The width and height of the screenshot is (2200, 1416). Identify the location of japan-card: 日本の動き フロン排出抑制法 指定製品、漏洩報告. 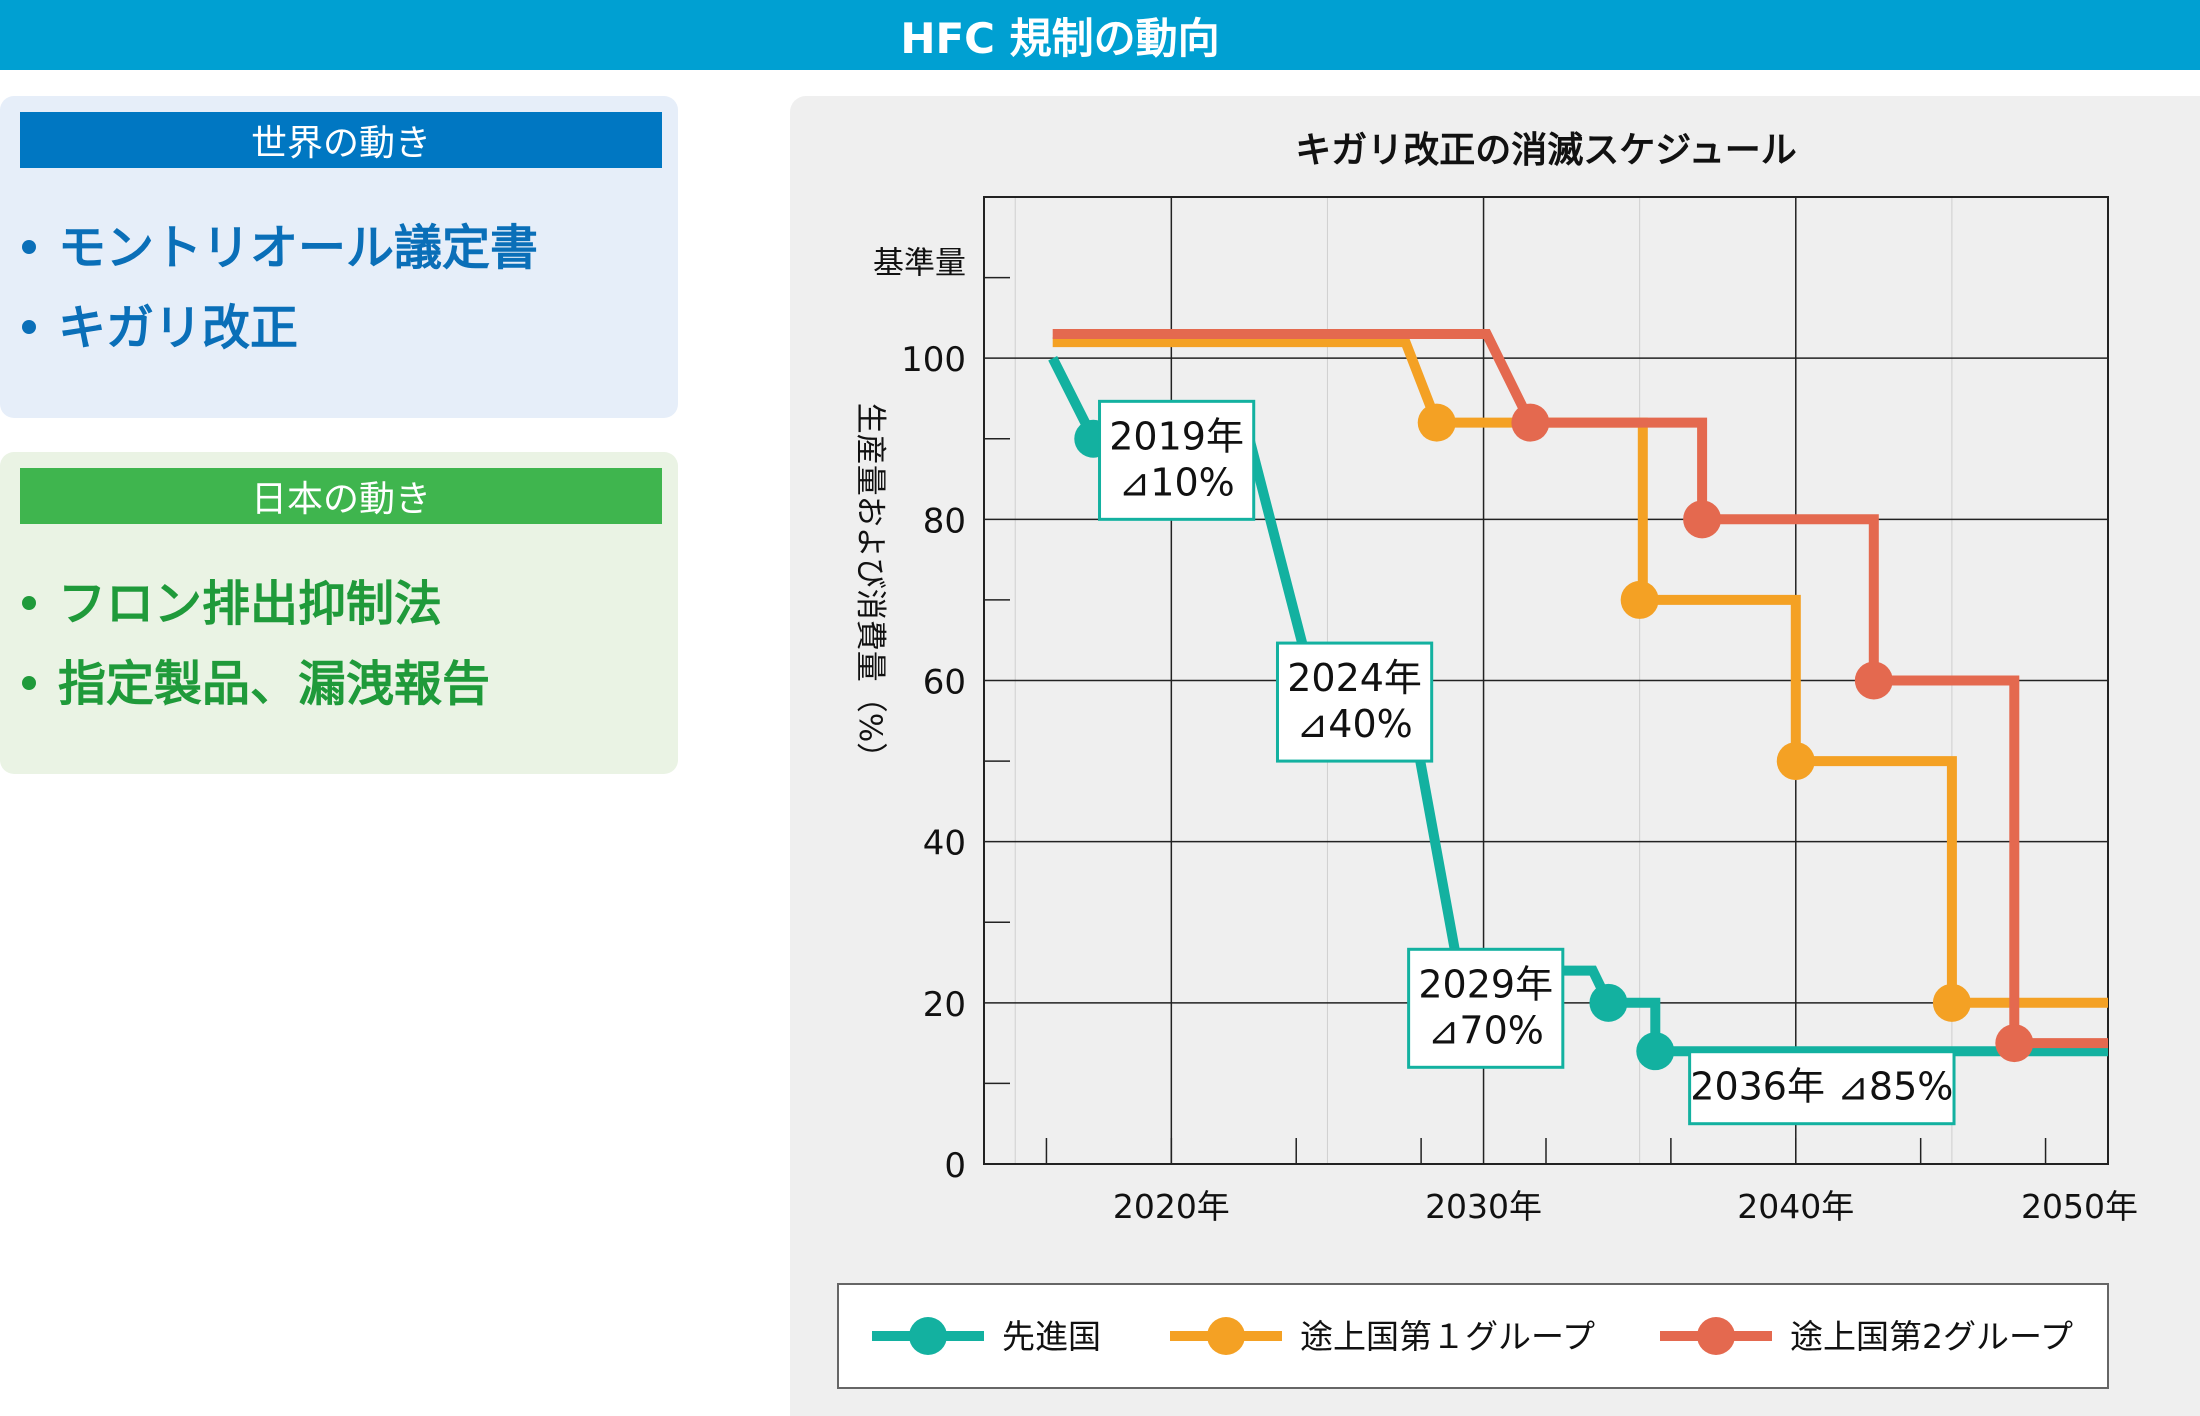
(339, 613).